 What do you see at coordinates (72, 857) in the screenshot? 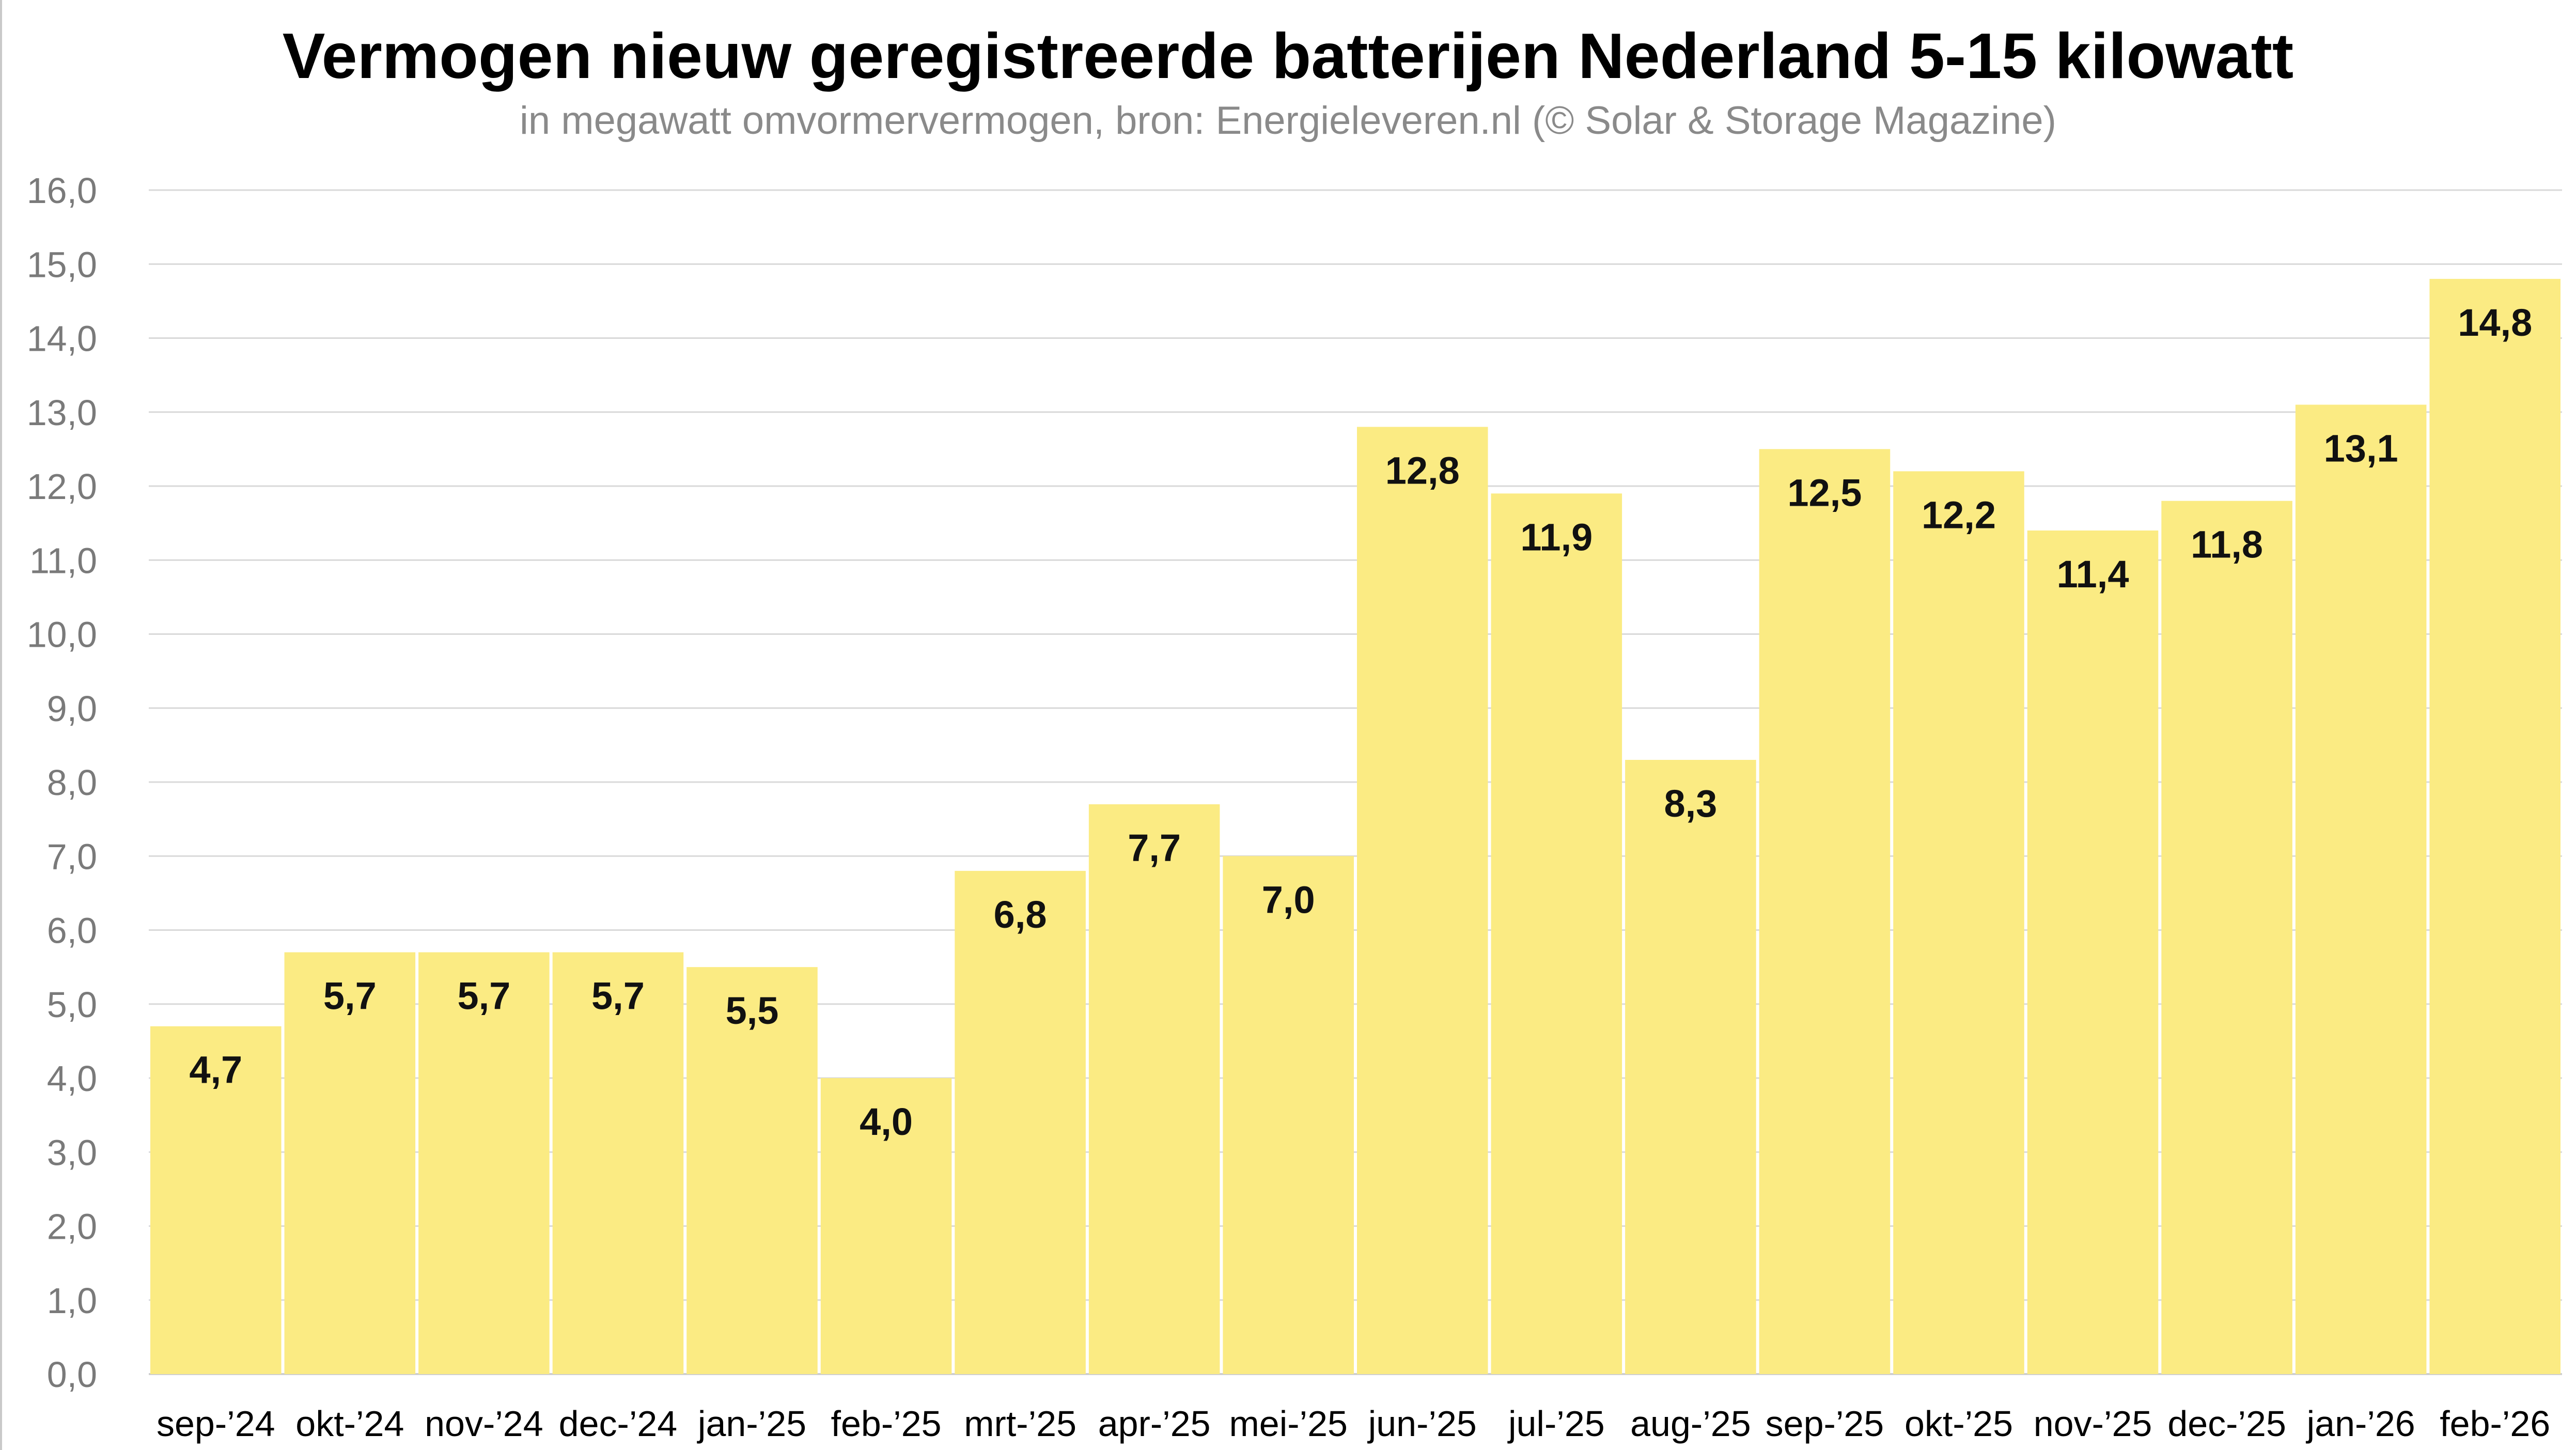
I see `y-tick-label: 7,0` at bounding box center [72, 857].